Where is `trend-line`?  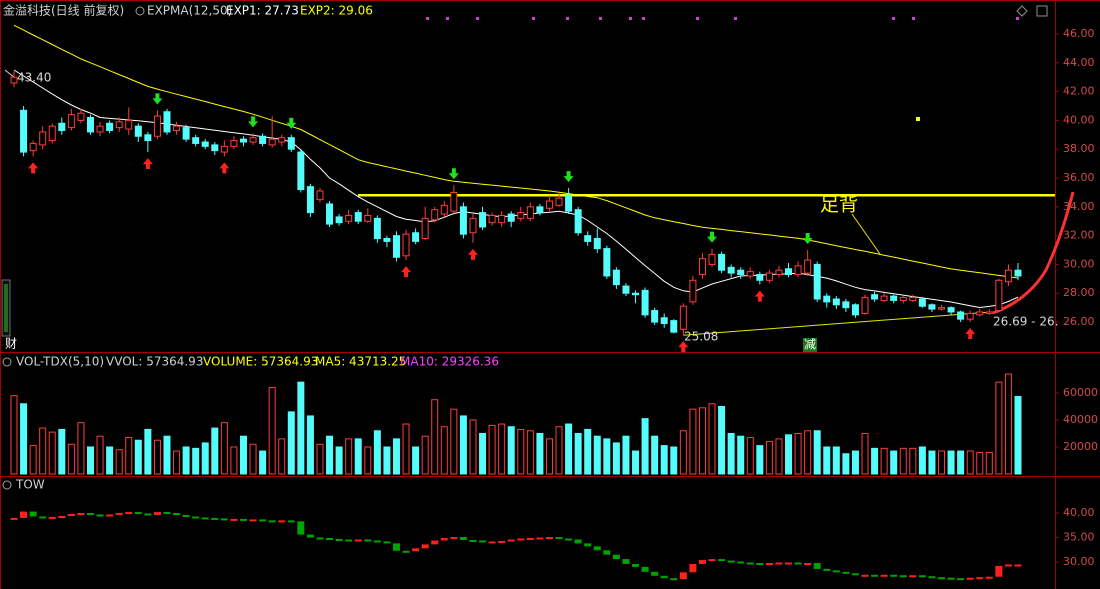 trend-line is located at coordinates (836, 323).